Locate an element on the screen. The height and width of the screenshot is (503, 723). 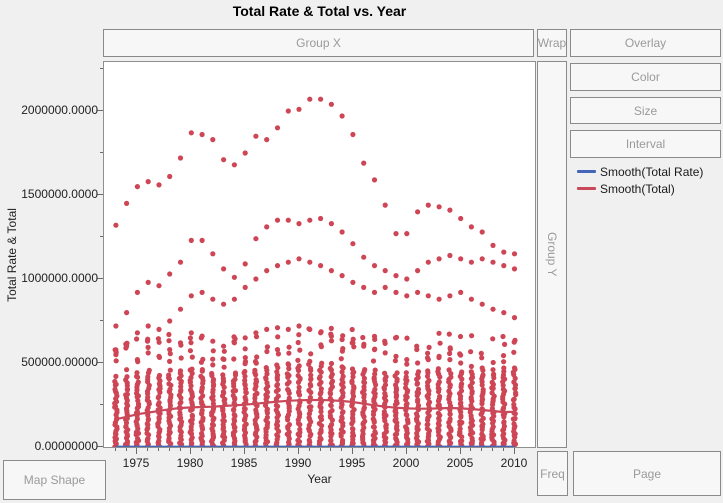
drop-zone-color: Color is located at coordinates (645, 77).